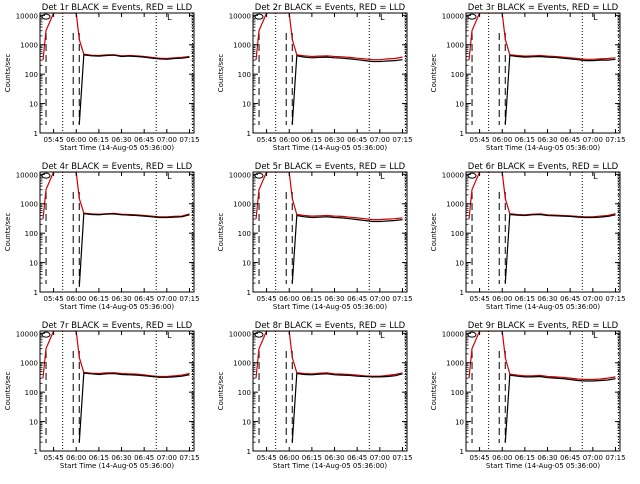  What do you see at coordinates (543, 167) in the screenshot?
I see `chart-title: Det 6r BLACK = Events, RED = LLD` at bounding box center [543, 167].